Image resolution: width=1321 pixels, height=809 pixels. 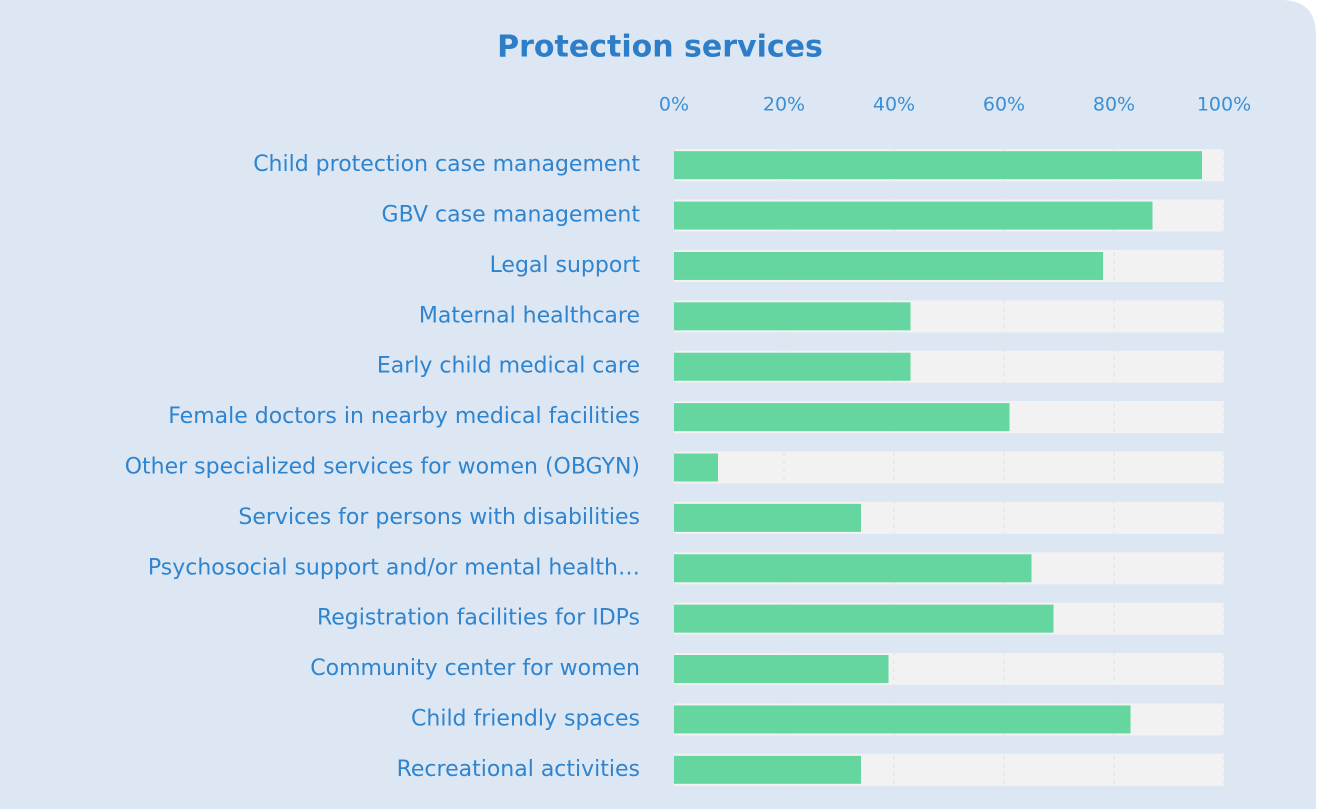 I want to click on y-tick-label: Legal support, so click(x=565, y=265).